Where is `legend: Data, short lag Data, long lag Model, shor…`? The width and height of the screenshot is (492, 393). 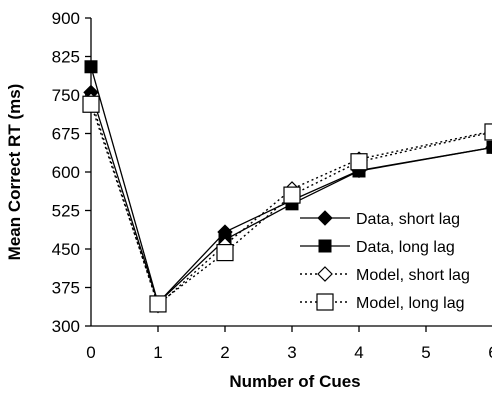
legend: Data, short lag Data, long lag Model, shor… is located at coordinates (385, 261).